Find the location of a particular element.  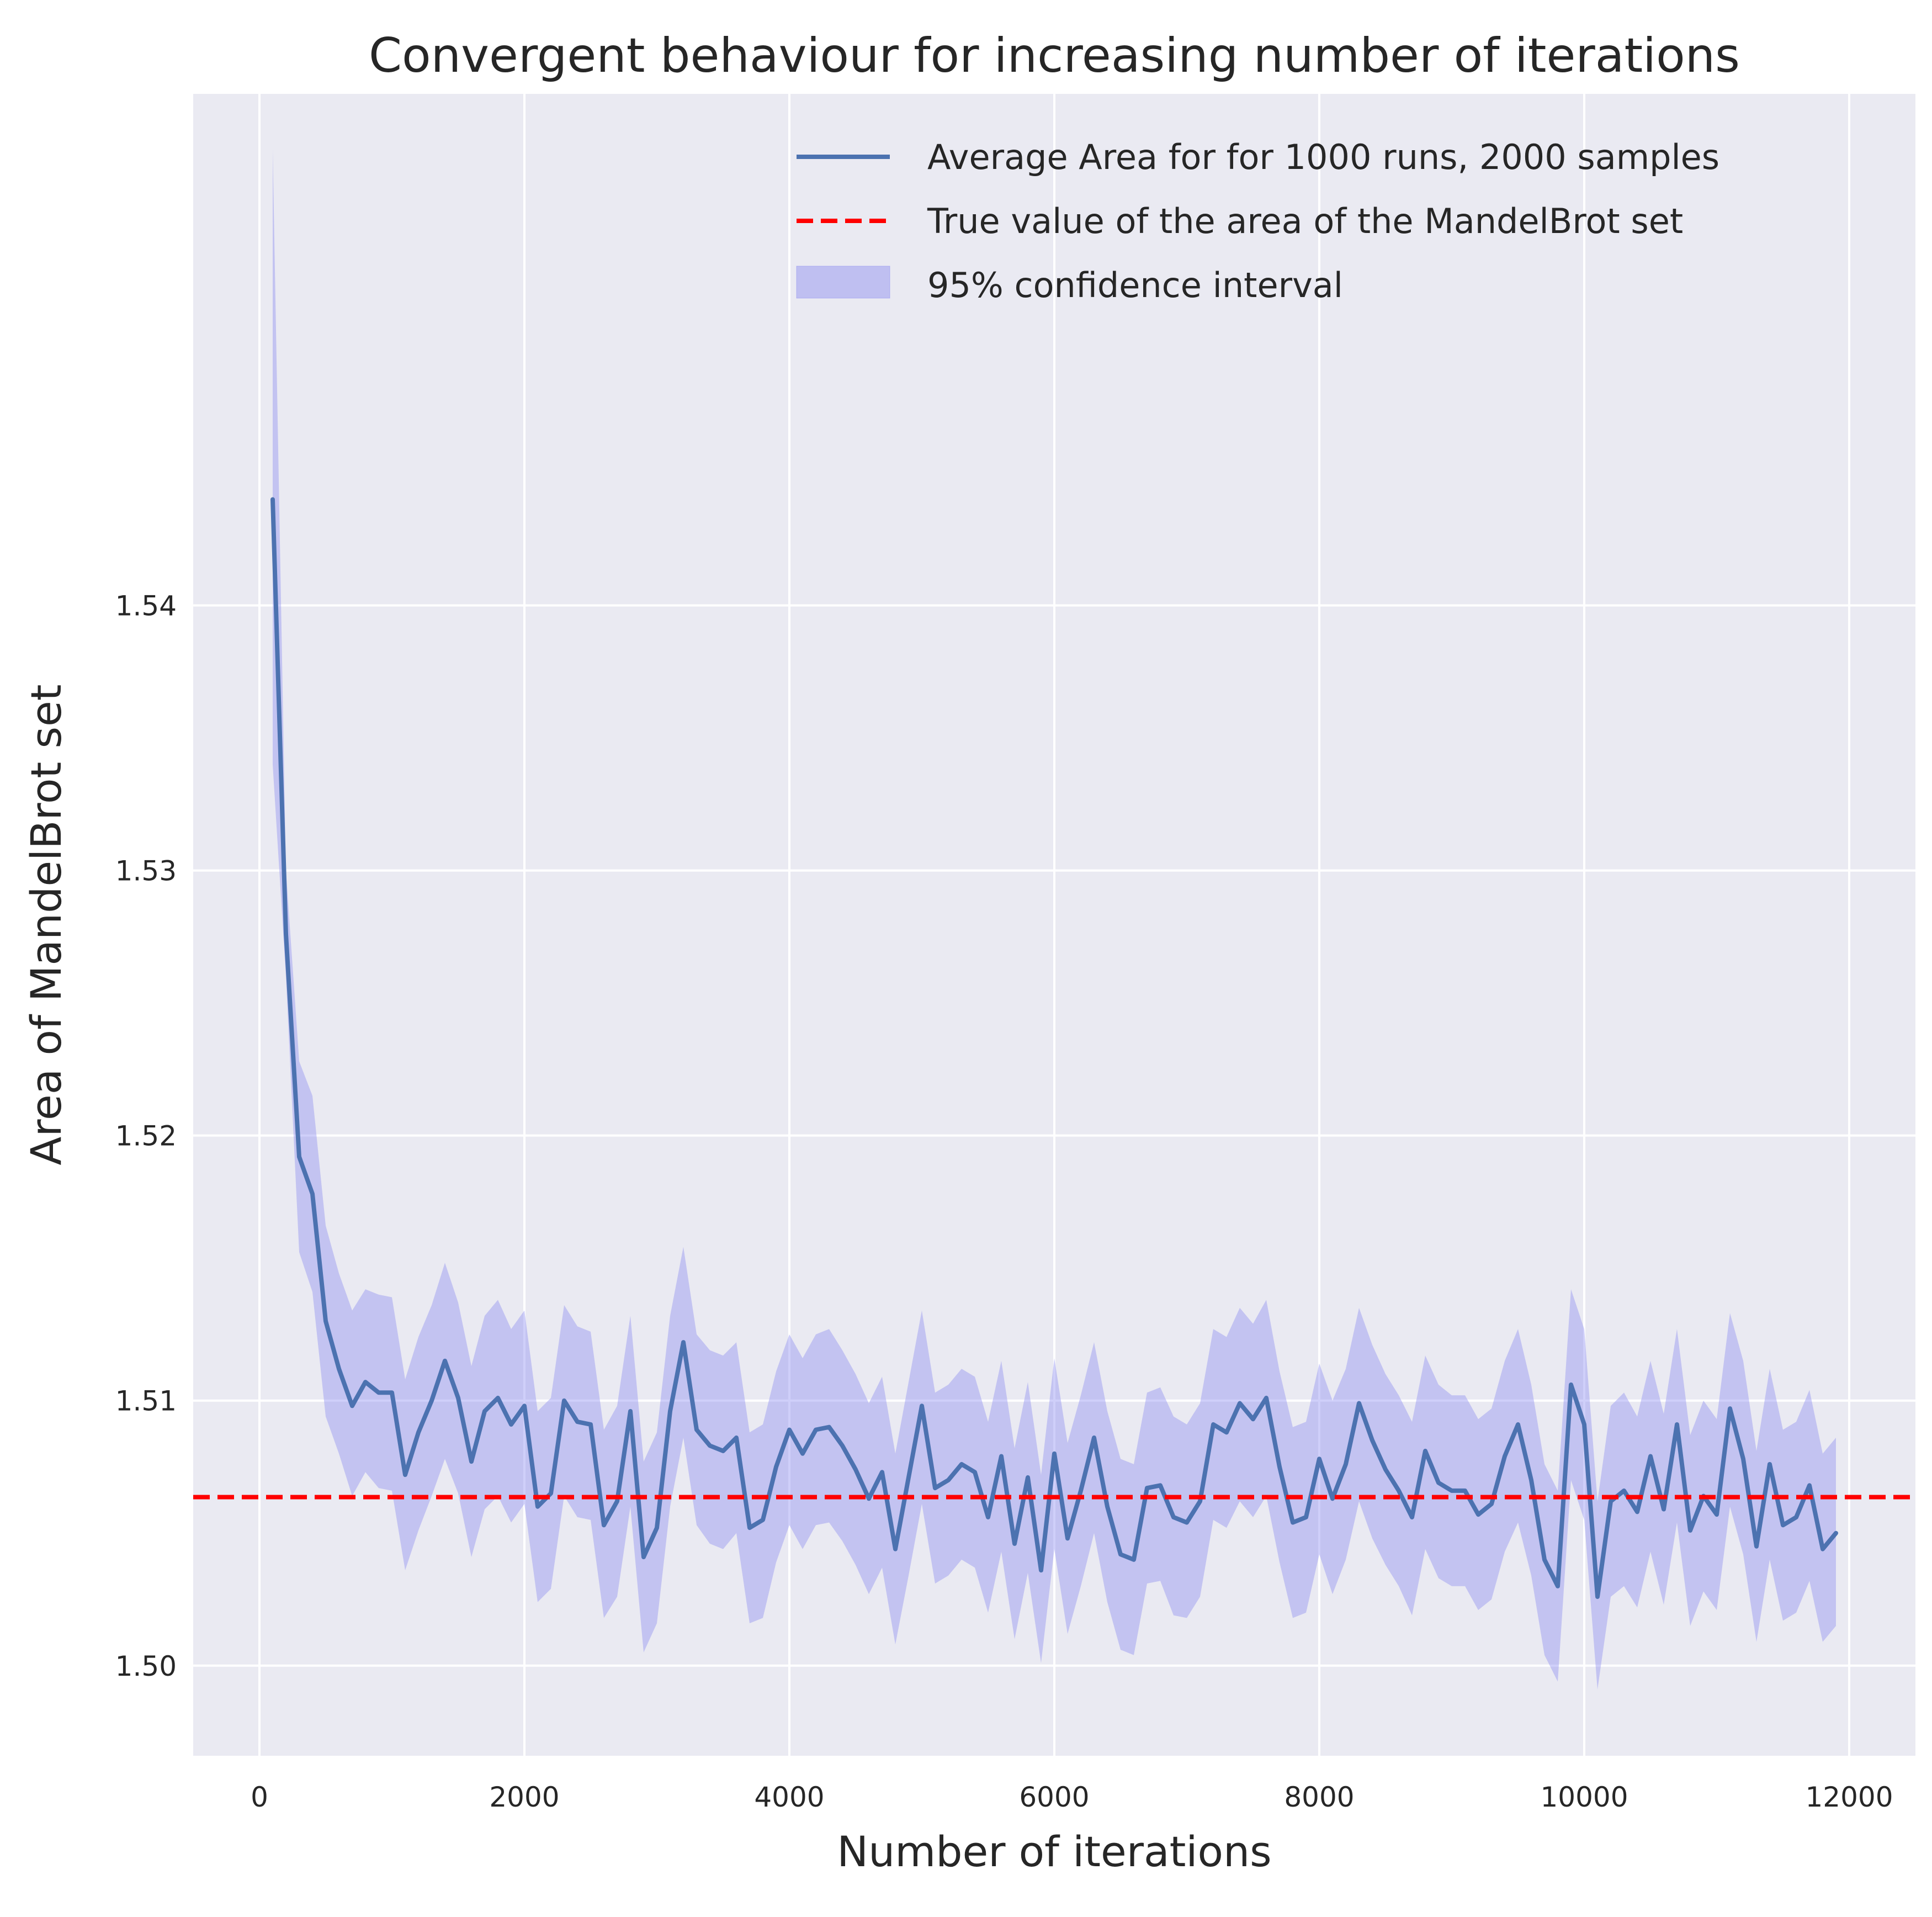

y-tick-label-2: 1.52 is located at coordinates (146, 1136).